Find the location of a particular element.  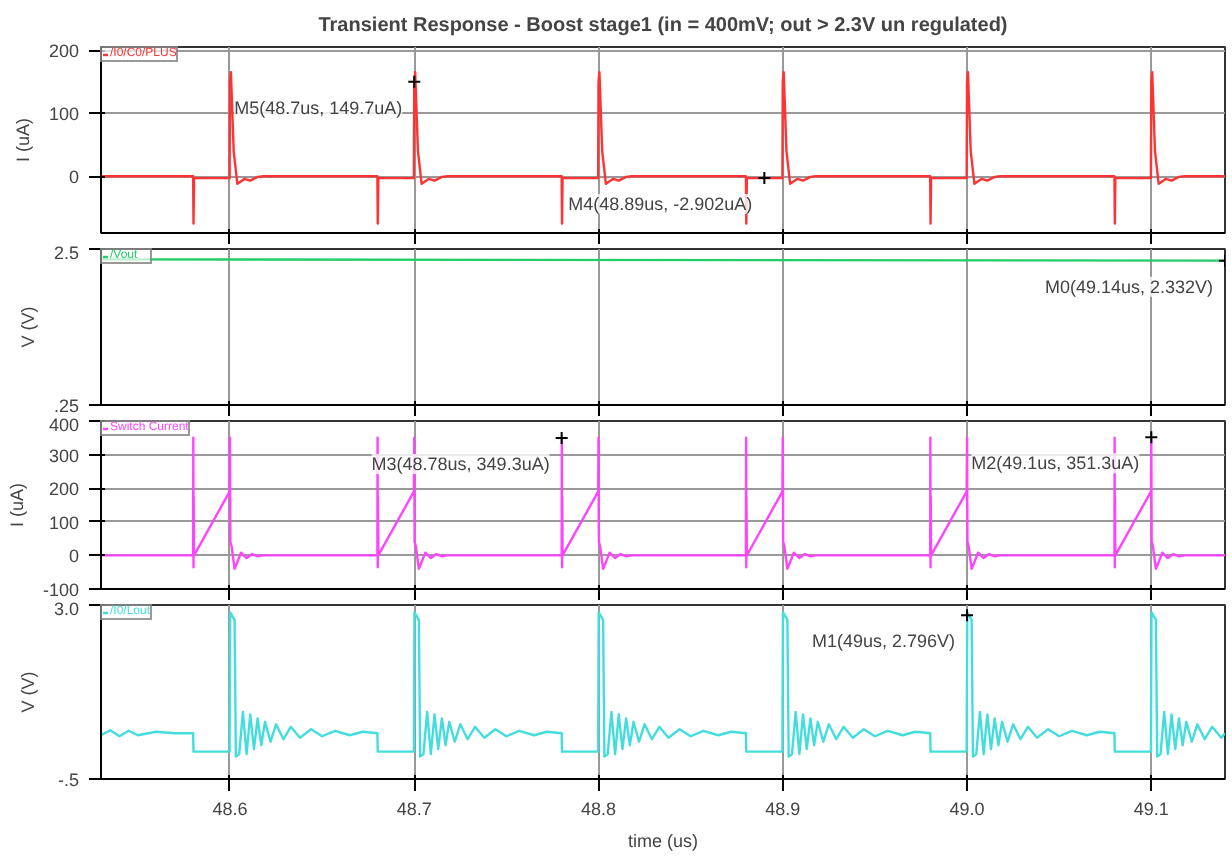

x-tick-label: 48.7 is located at coordinates (414, 809).